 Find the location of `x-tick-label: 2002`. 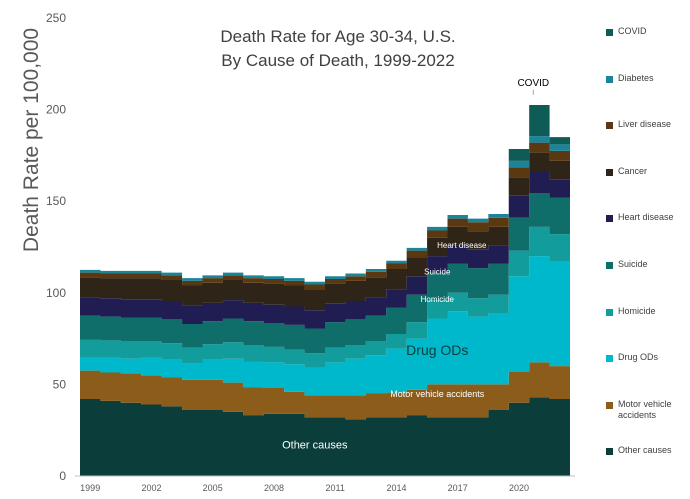

x-tick-label: 2002 is located at coordinates (151, 488).